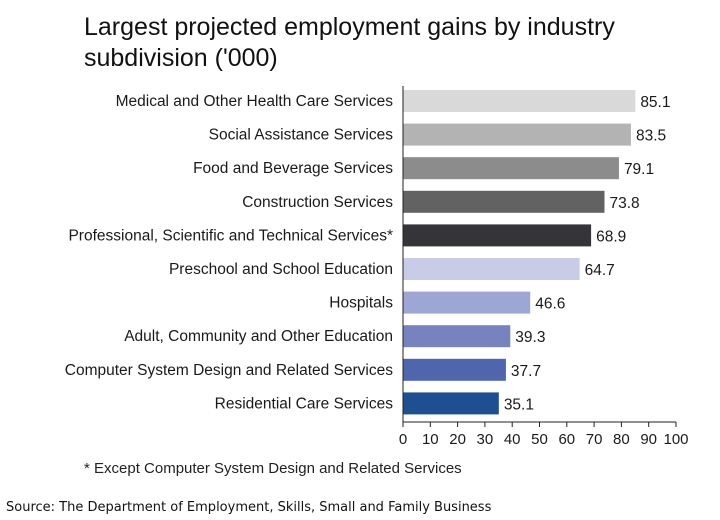  Describe the element at coordinates (430, 439) in the screenshot. I see `x-tick-label: 10` at that location.